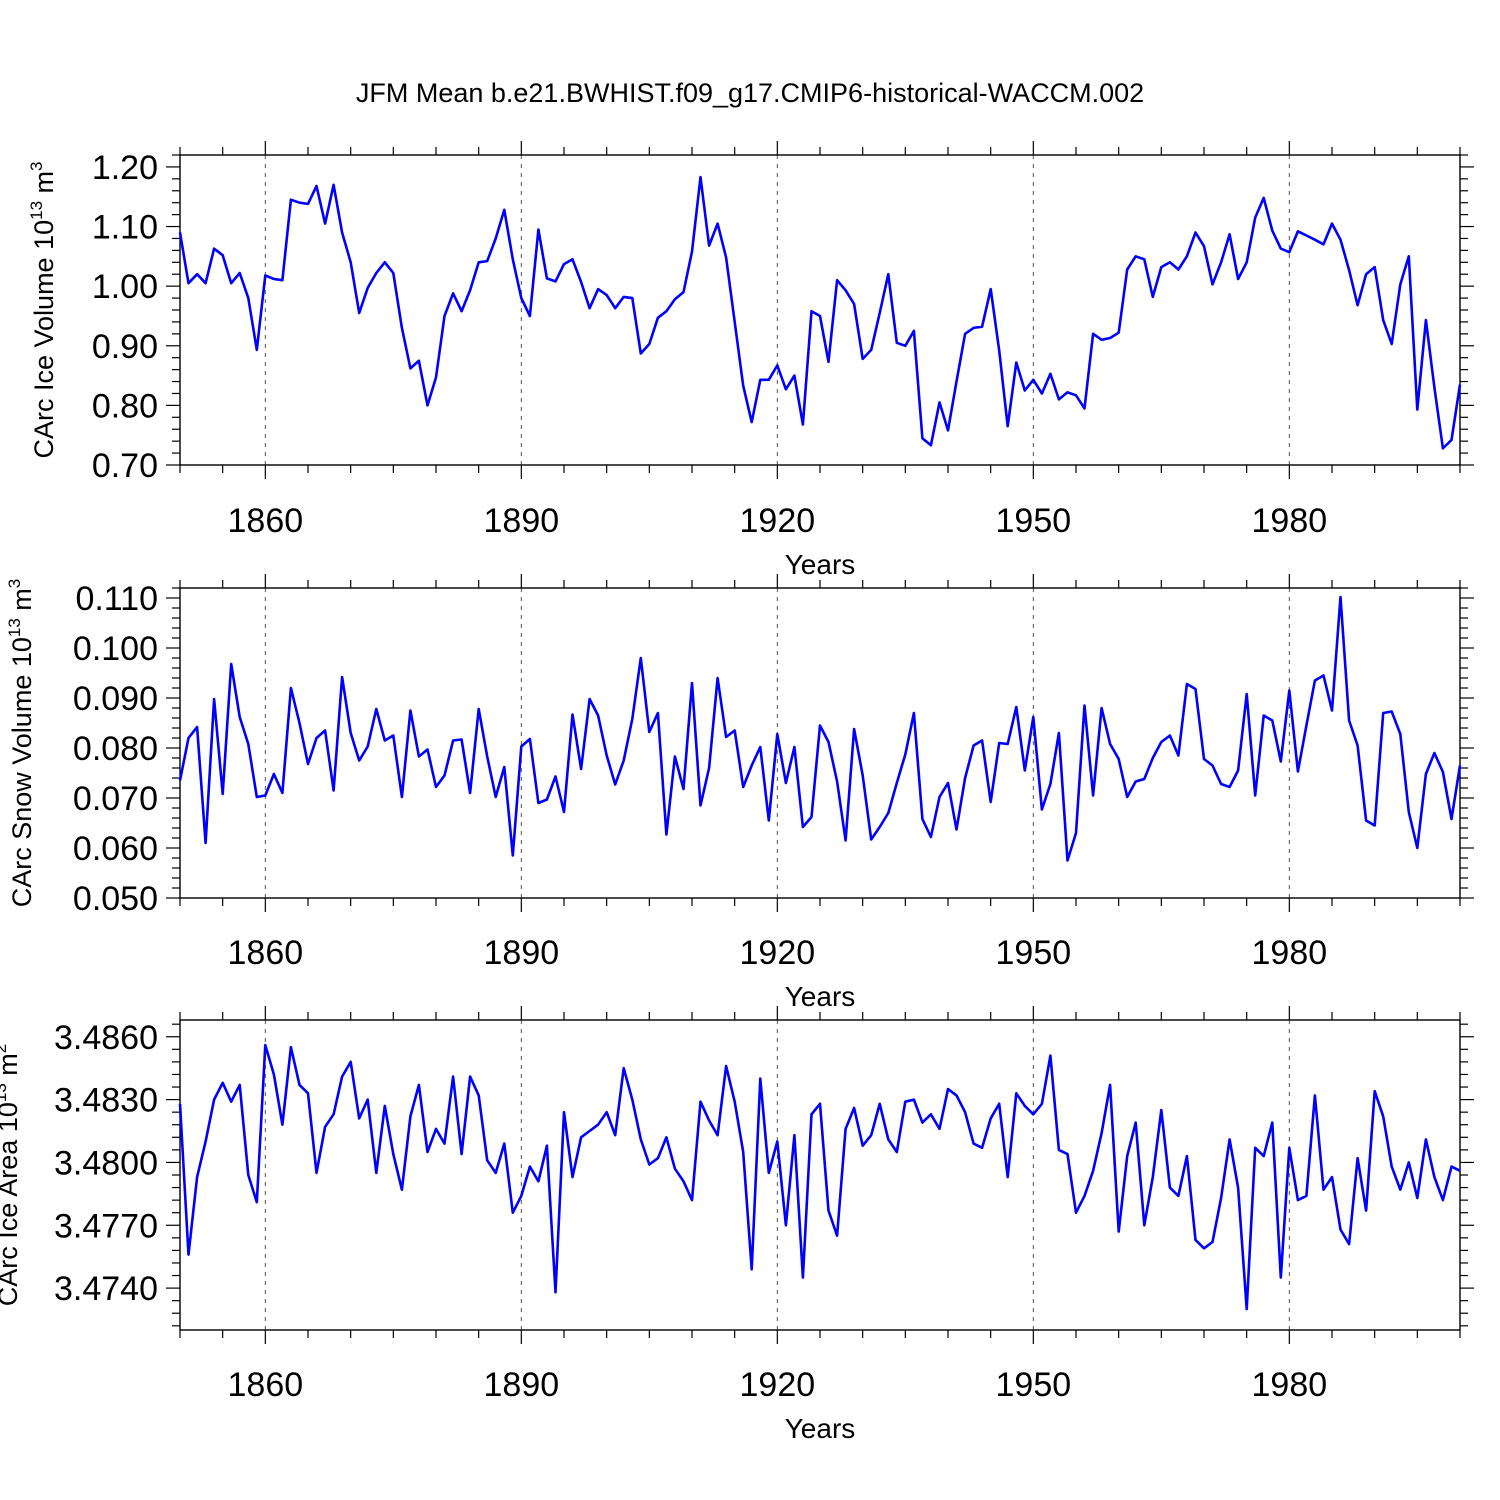 The height and width of the screenshot is (1500, 1500). I want to click on y-tick-label: 0.090, so click(115, 699).